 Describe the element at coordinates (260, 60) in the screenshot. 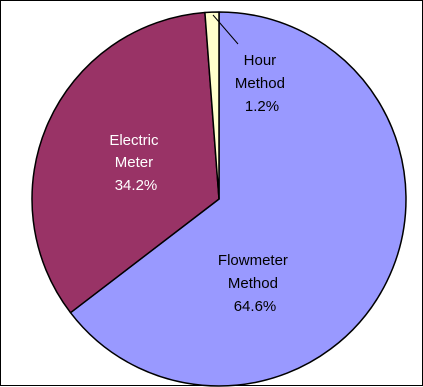

I see `label-line: Hour` at that location.